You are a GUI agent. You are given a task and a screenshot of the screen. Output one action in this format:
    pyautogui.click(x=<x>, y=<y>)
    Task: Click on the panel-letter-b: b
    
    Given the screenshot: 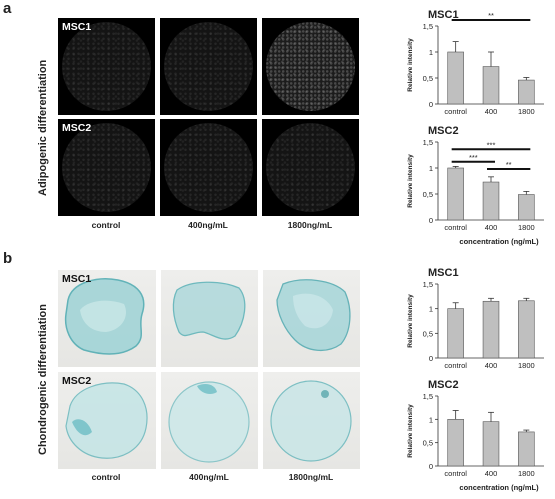 What is the action you would take?
    pyautogui.click(x=8, y=258)
    